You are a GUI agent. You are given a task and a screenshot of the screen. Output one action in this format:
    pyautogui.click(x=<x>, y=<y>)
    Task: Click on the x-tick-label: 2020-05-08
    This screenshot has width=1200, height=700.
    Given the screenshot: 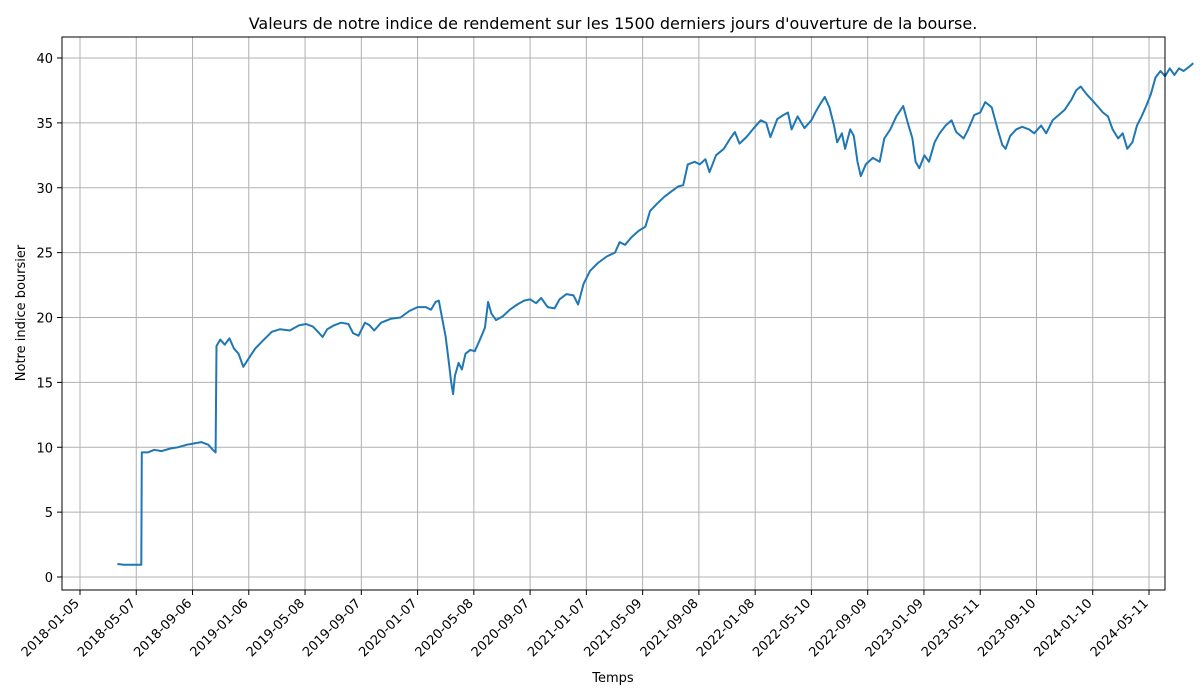 What is the action you would take?
    pyautogui.click(x=445, y=628)
    